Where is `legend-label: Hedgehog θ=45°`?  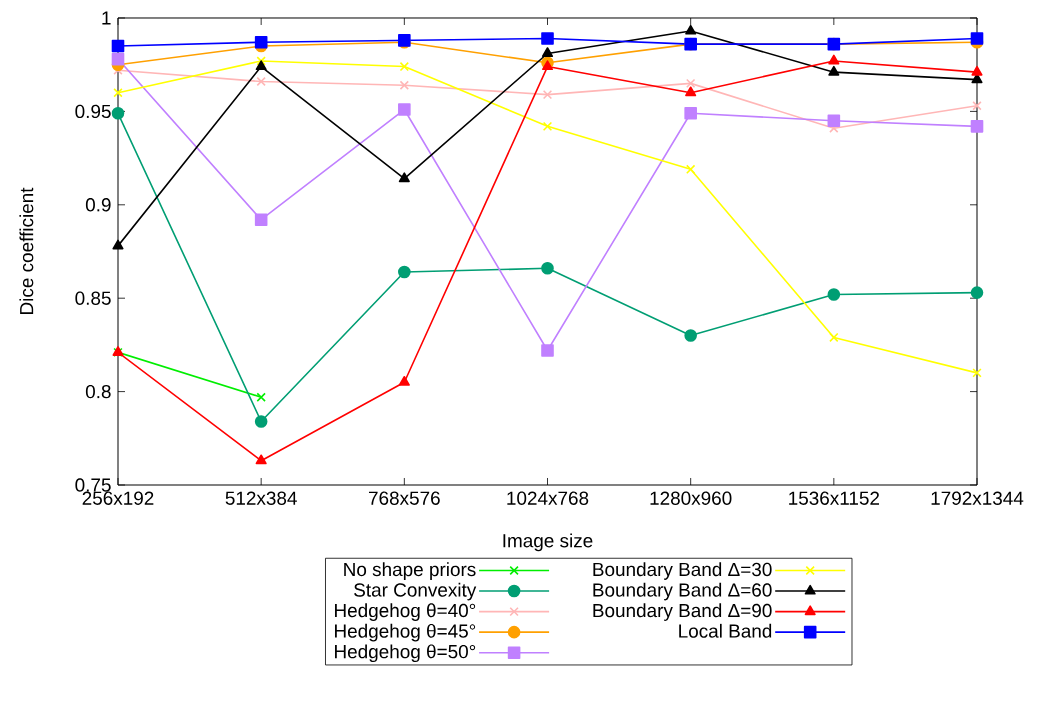
legend-label: Hedgehog θ=45° is located at coordinates (405, 632).